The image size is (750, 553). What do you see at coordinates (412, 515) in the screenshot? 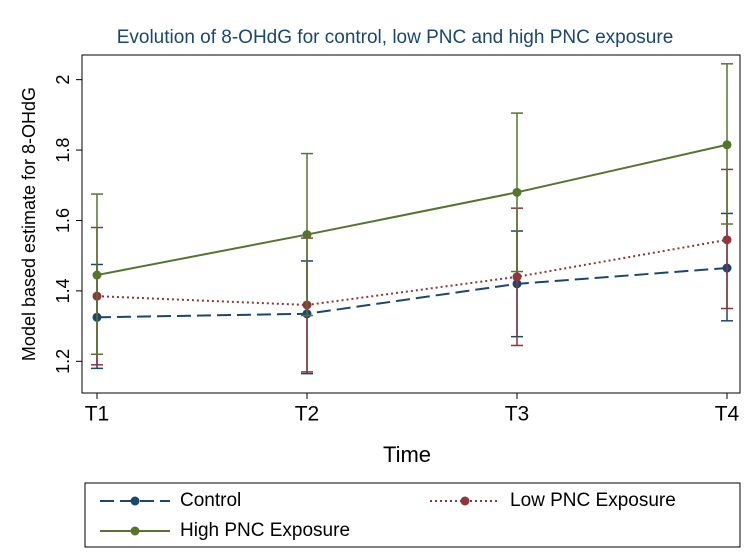
I see `legend-box` at bounding box center [412, 515].